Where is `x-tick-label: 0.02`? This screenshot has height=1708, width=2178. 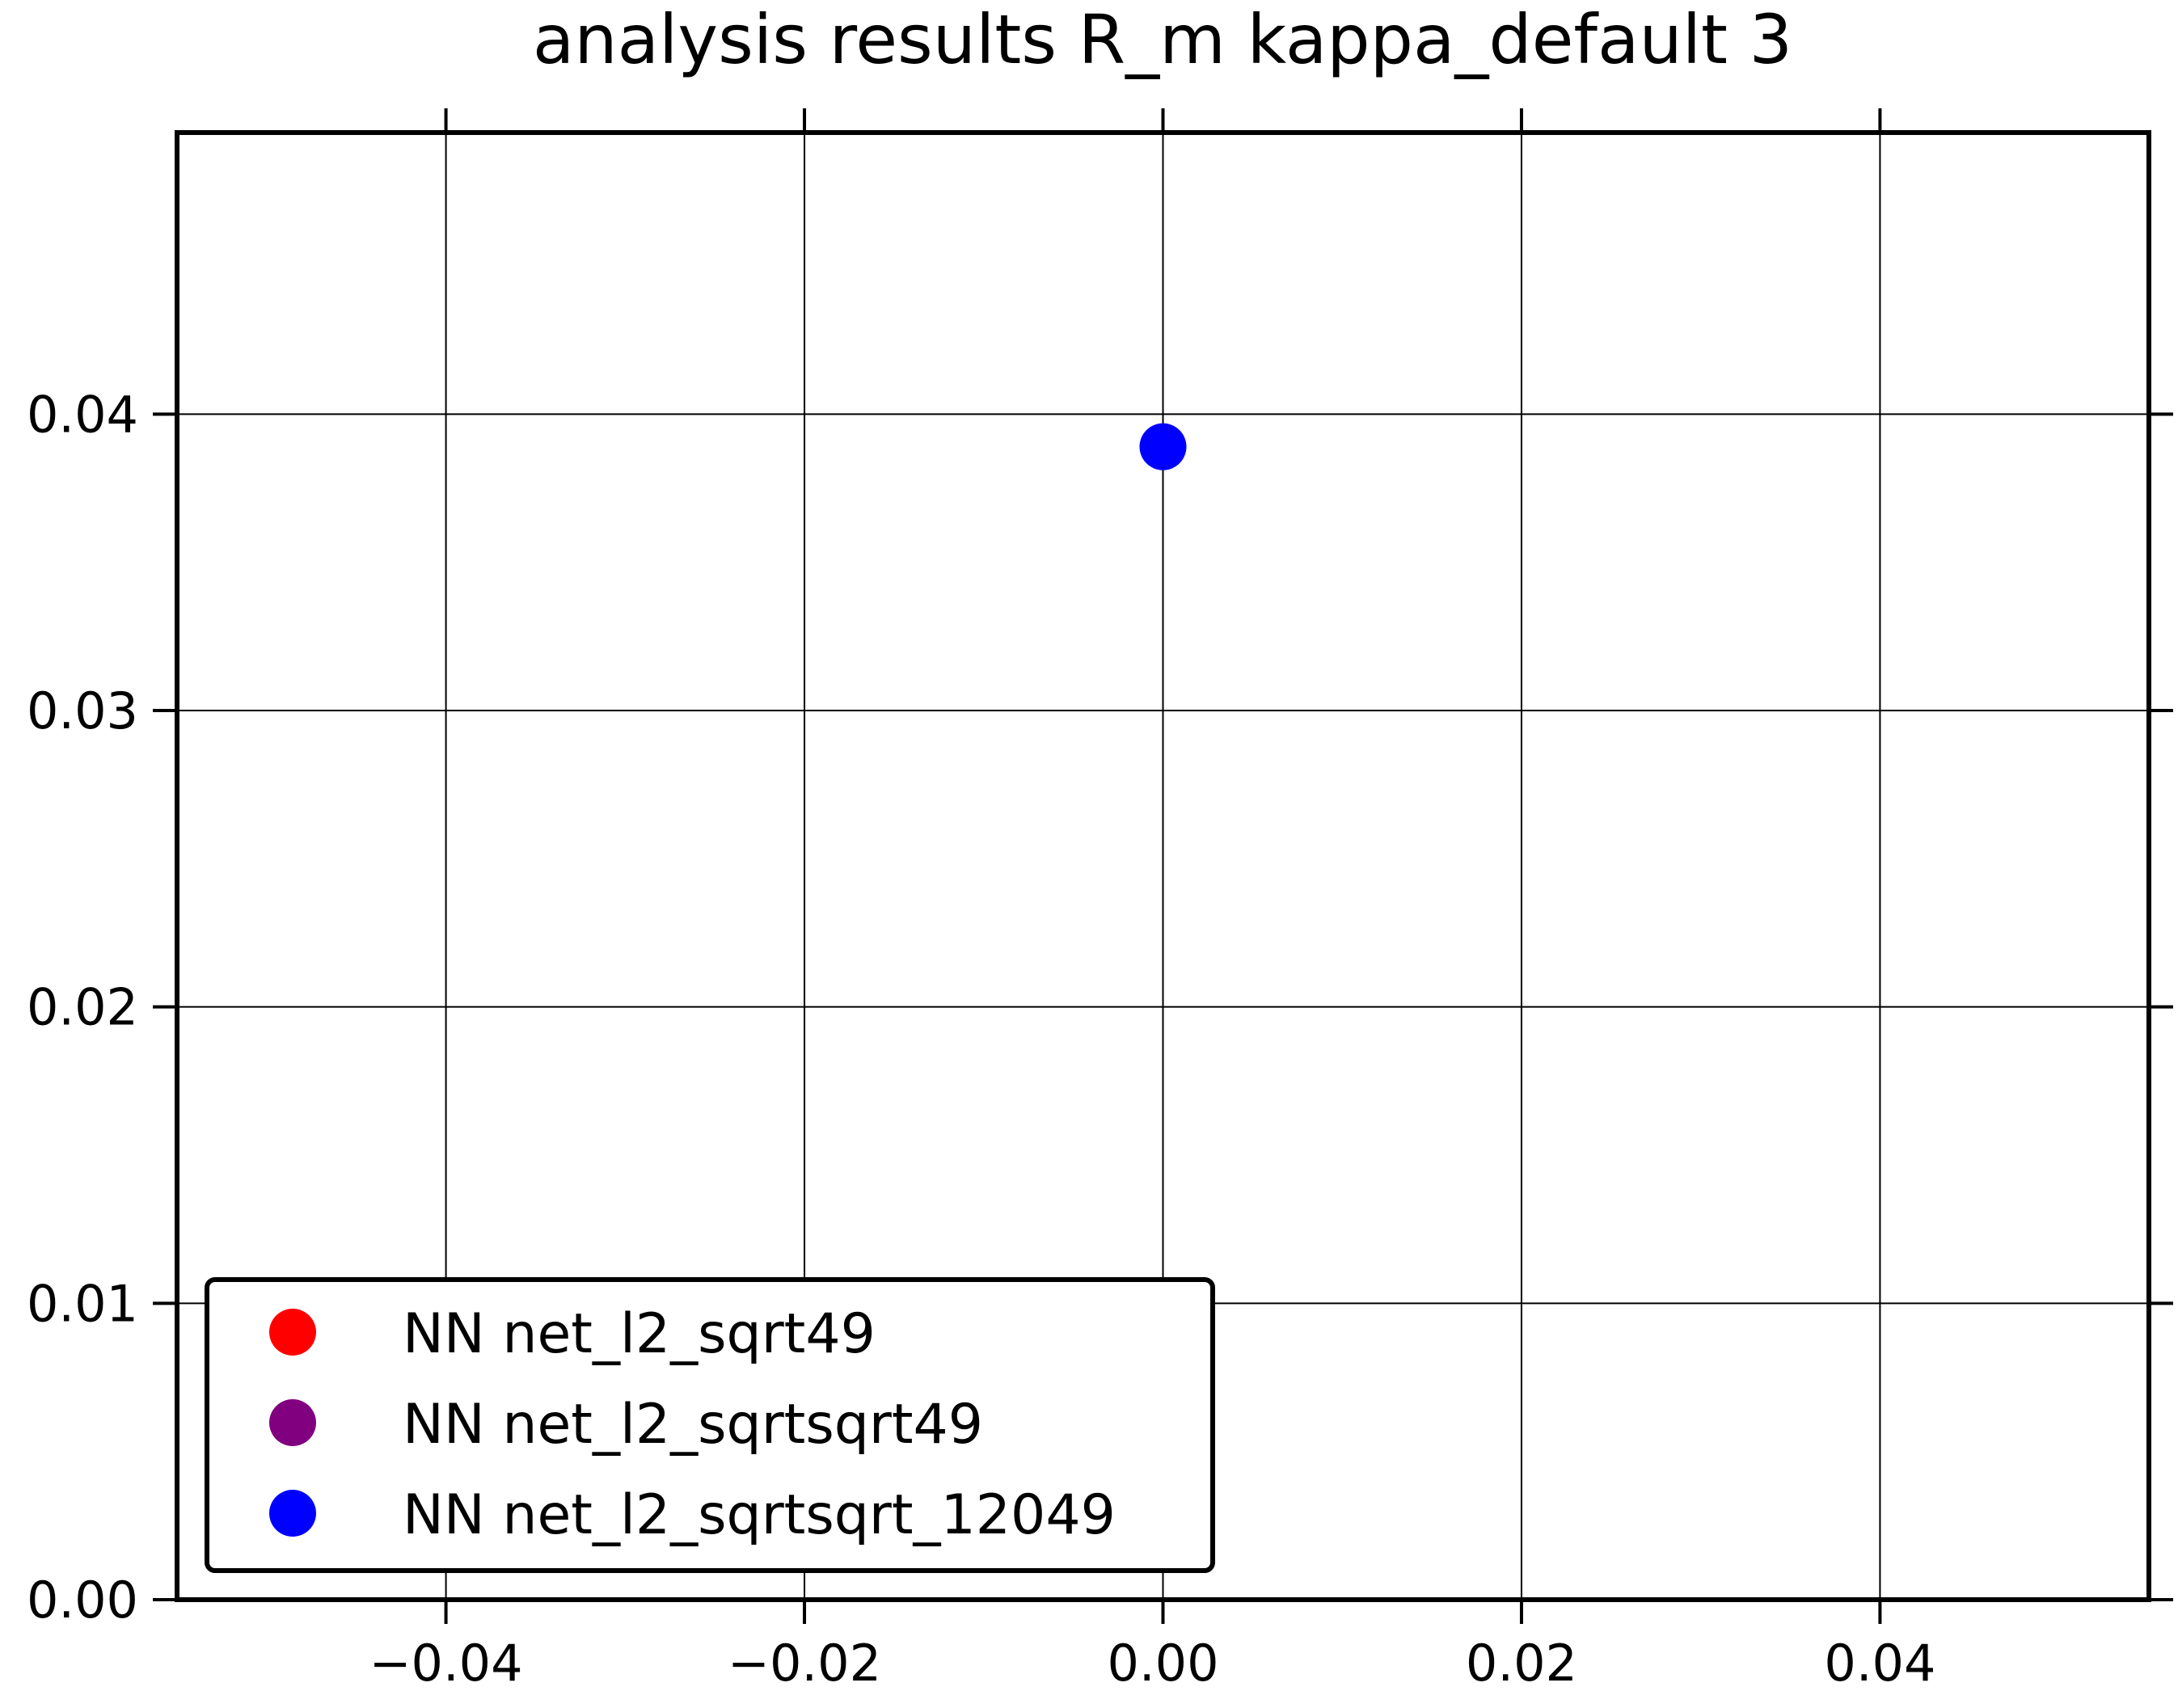 x-tick-label: 0.02 is located at coordinates (1521, 1664).